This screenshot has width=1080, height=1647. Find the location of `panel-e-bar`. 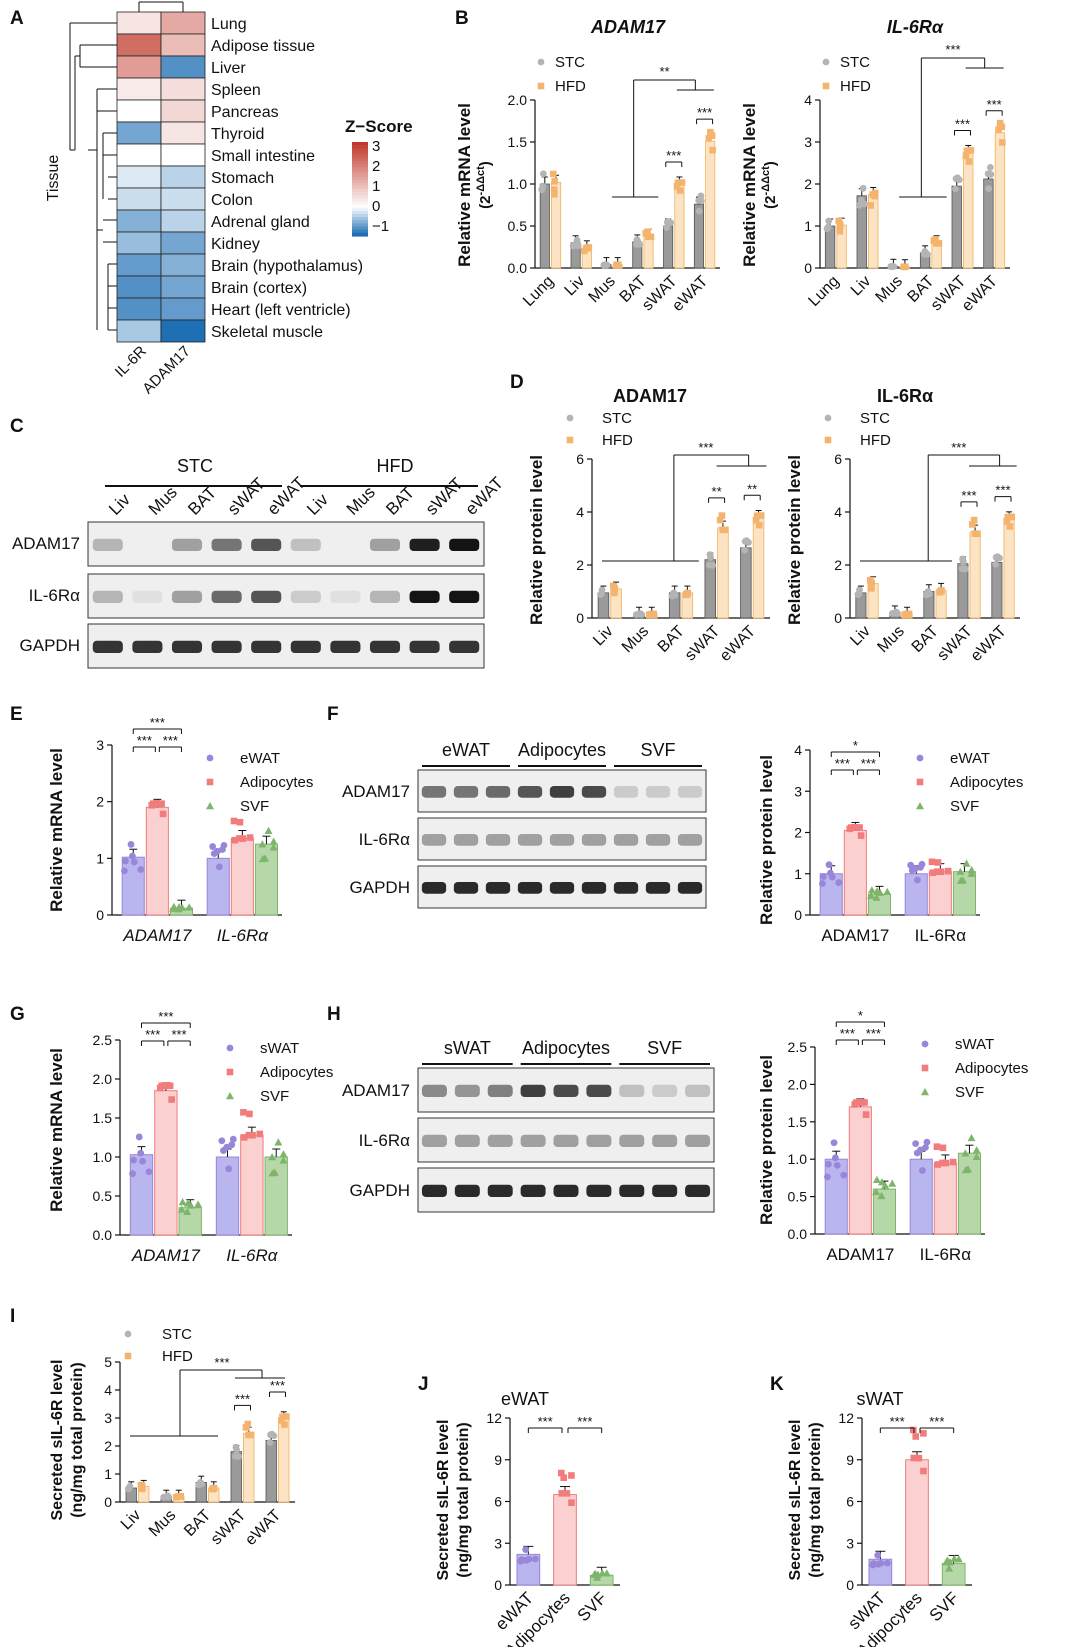

panel-e-bar is located at coordinates (157, 861).